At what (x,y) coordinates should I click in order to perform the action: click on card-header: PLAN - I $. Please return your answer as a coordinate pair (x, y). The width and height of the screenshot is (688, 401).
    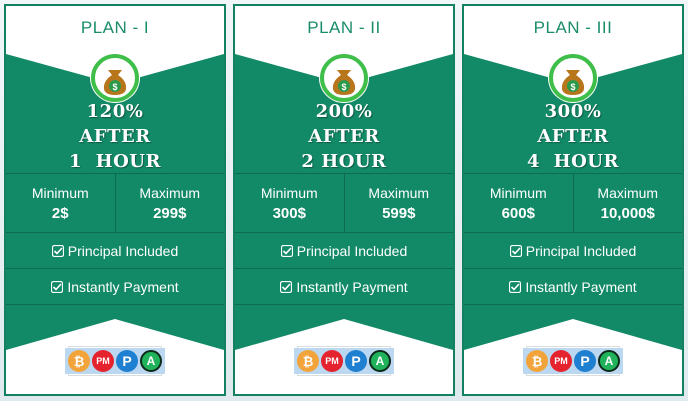
    Looking at the image, I should click on (115, 58).